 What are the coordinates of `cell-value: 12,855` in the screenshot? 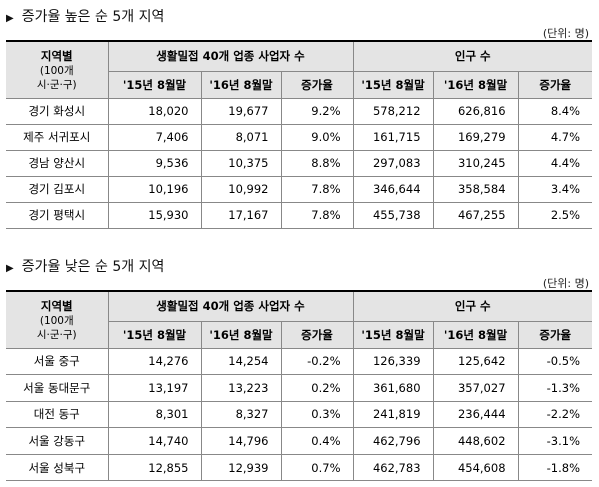 It's located at (154, 467).